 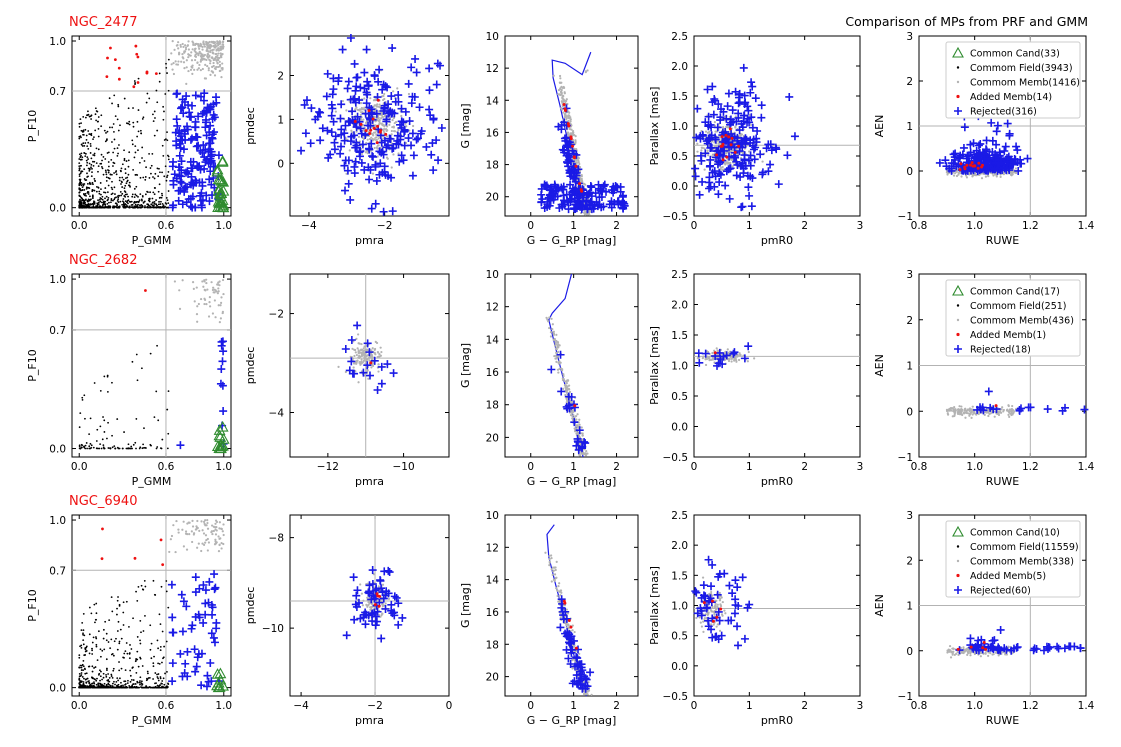 What do you see at coordinates (1003, 112) in the screenshot?
I see `legend-entry: Rejected(316)` at bounding box center [1003, 112].